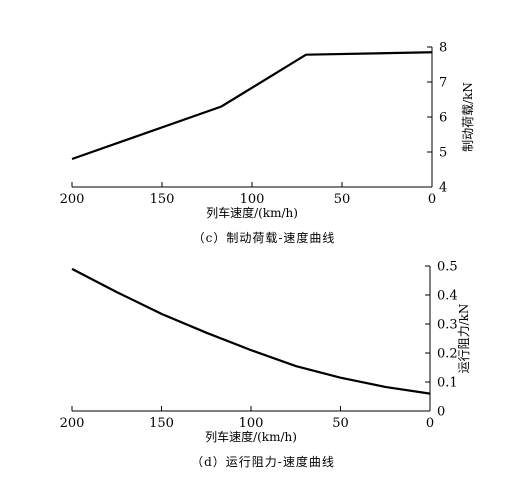  Describe the element at coordinates (447, 267) in the screenshot. I see `y-tick-label: 0.5` at that location.